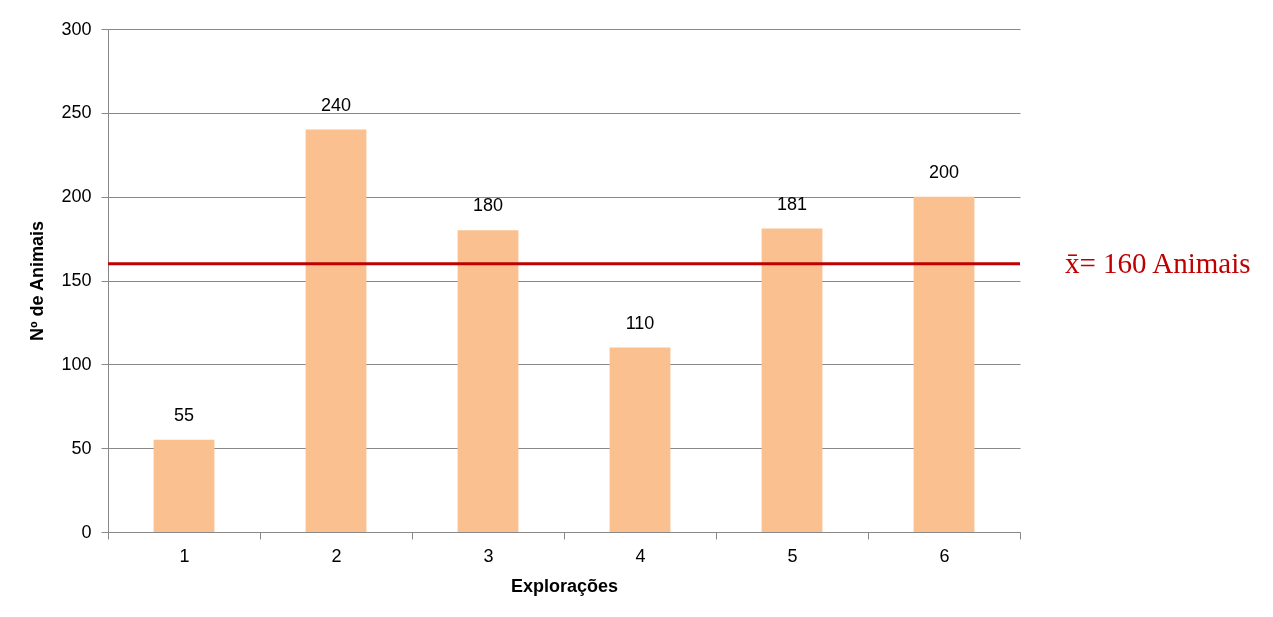  What do you see at coordinates (792, 203) in the screenshot?
I see `data-label: 181` at bounding box center [792, 203].